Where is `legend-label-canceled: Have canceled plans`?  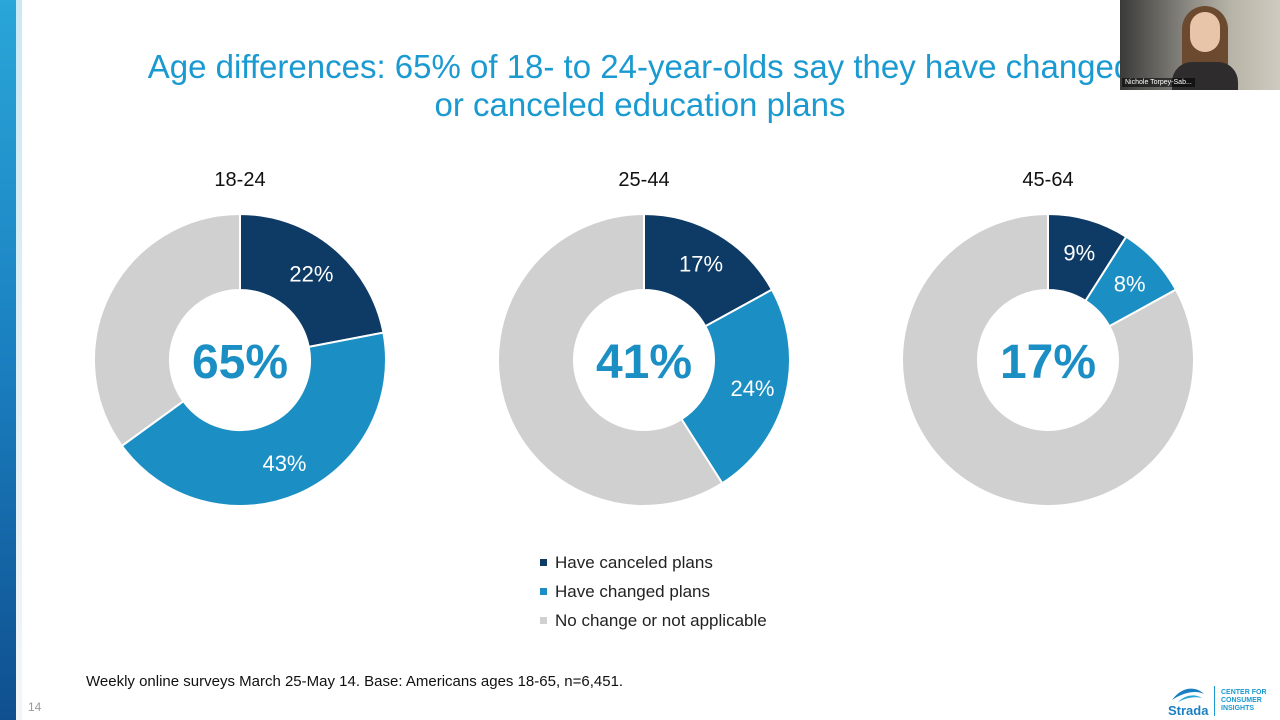 legend-label-canceled: Have canceled plans is located at coordinates (634, 562).